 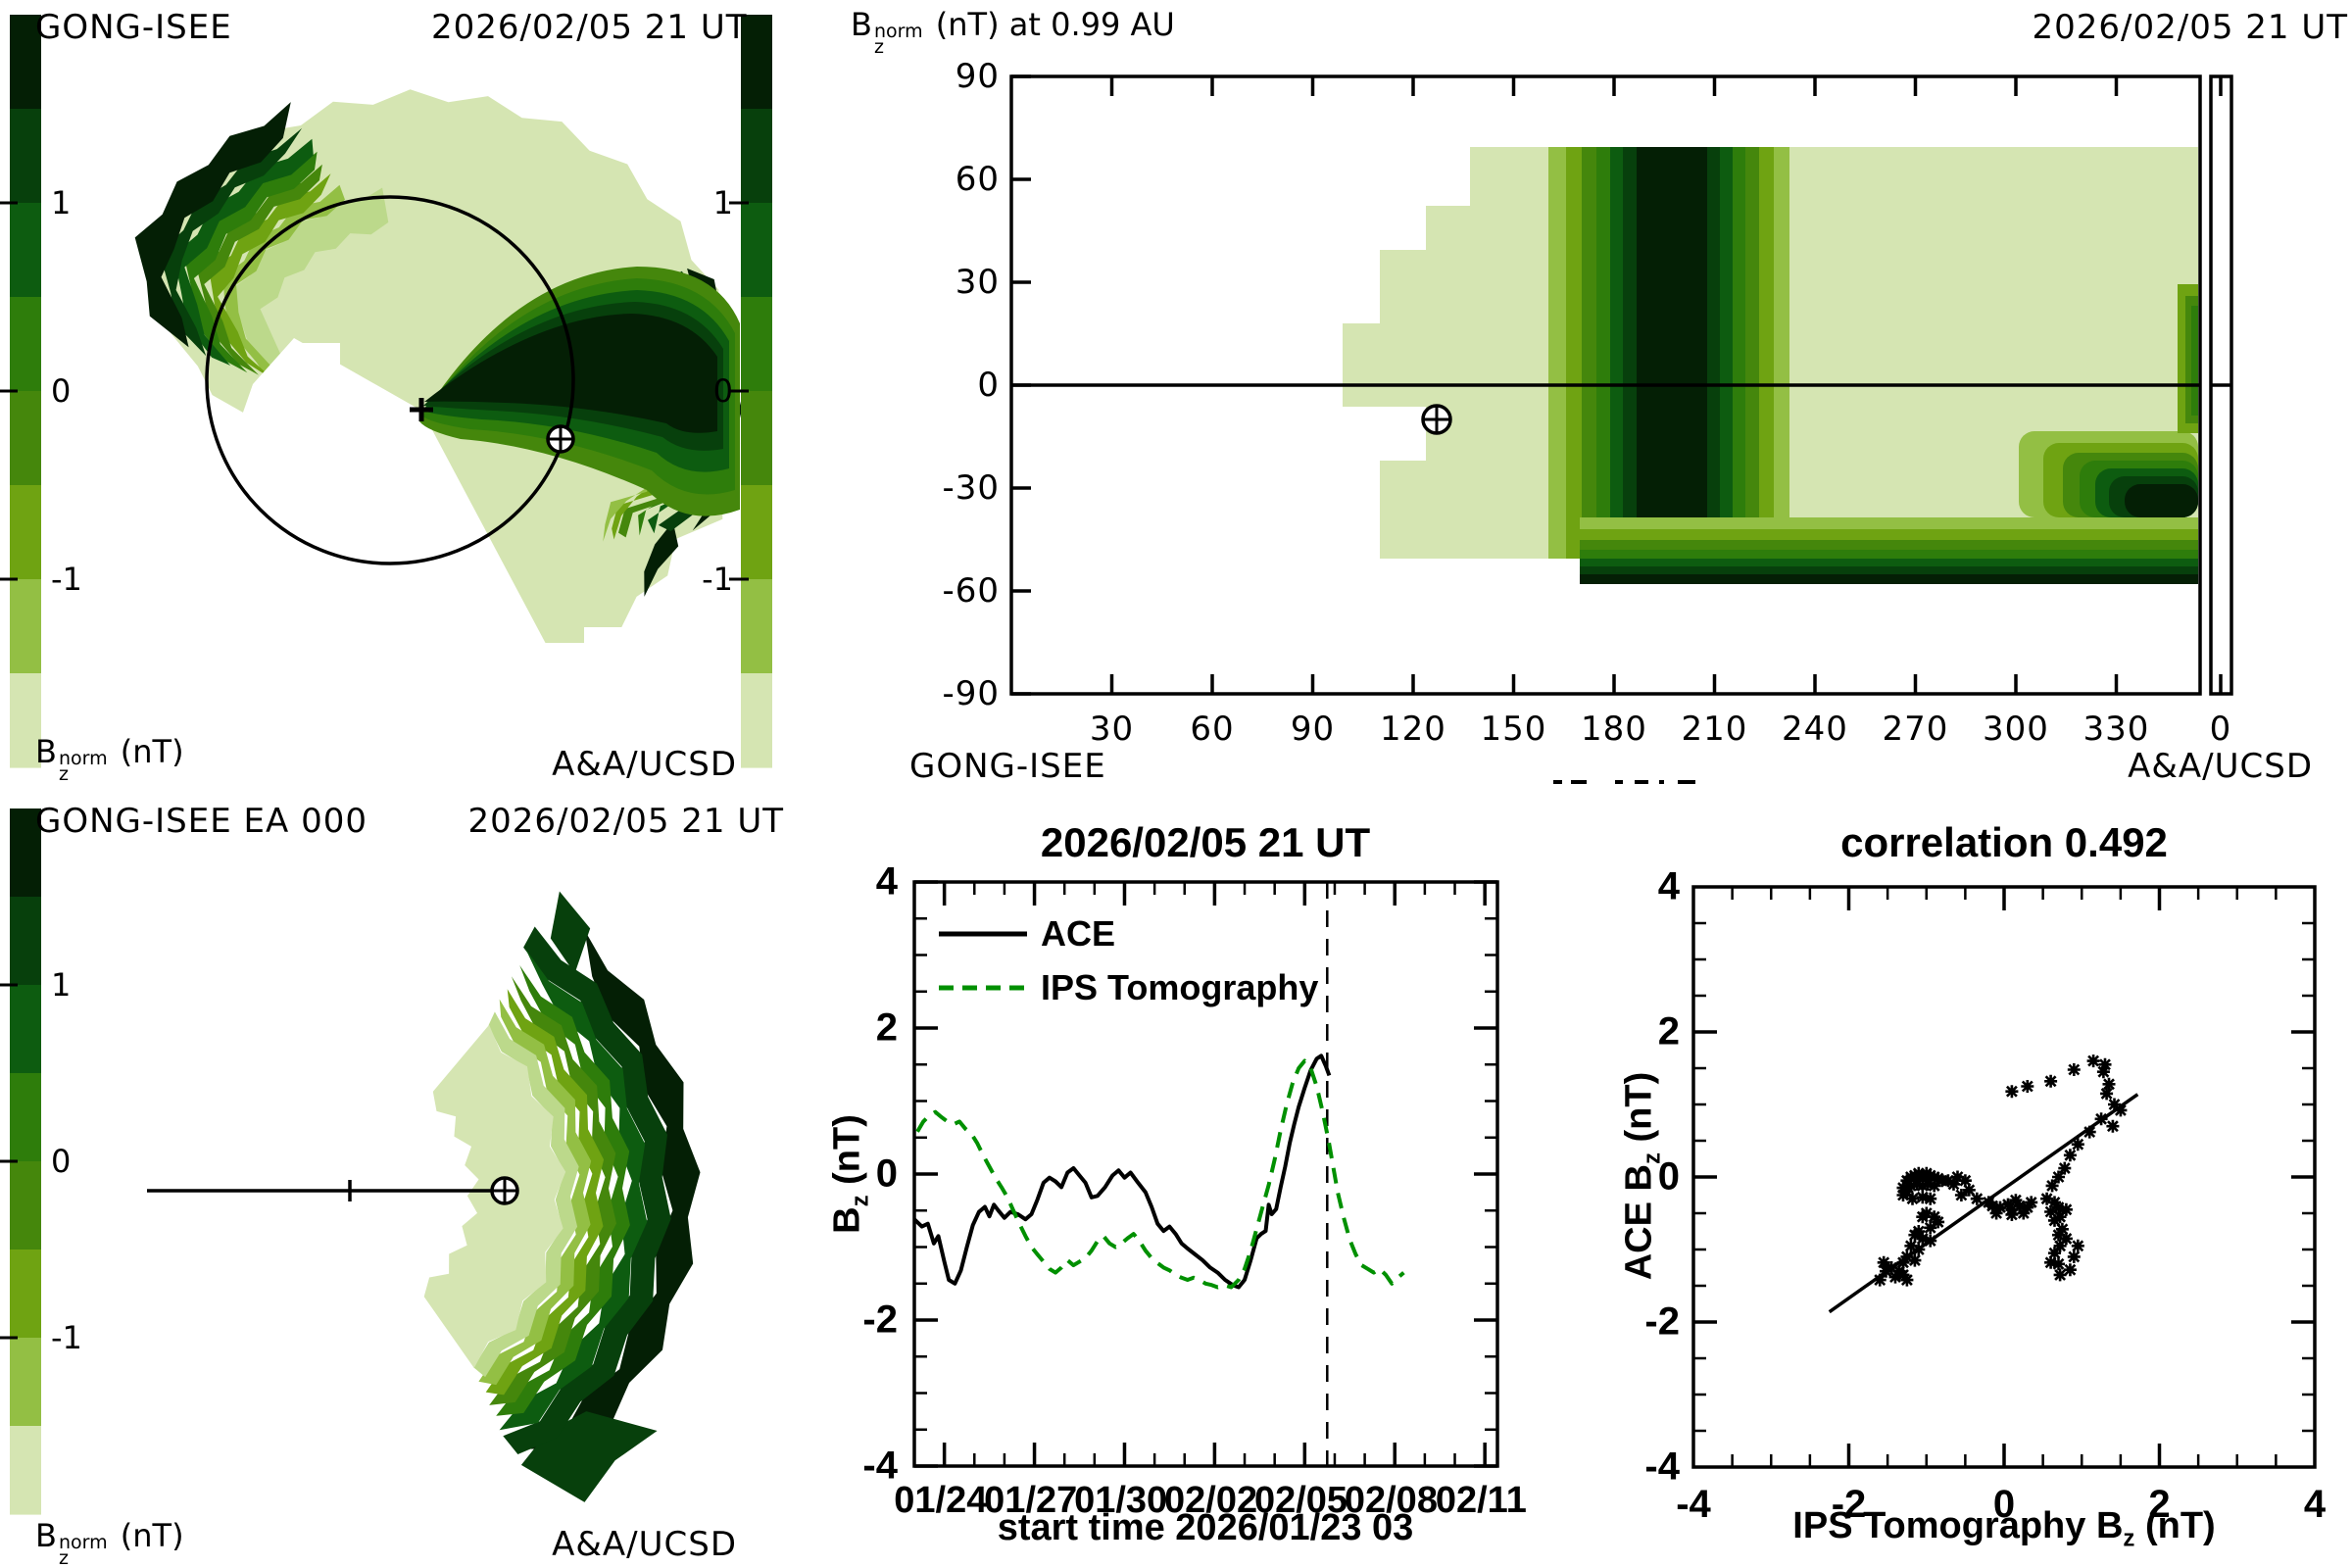 What do you see at coordinates (2129, 1538) in the screenshot?
I see `z-subscript: z` at bounding box center [2129, 1538].